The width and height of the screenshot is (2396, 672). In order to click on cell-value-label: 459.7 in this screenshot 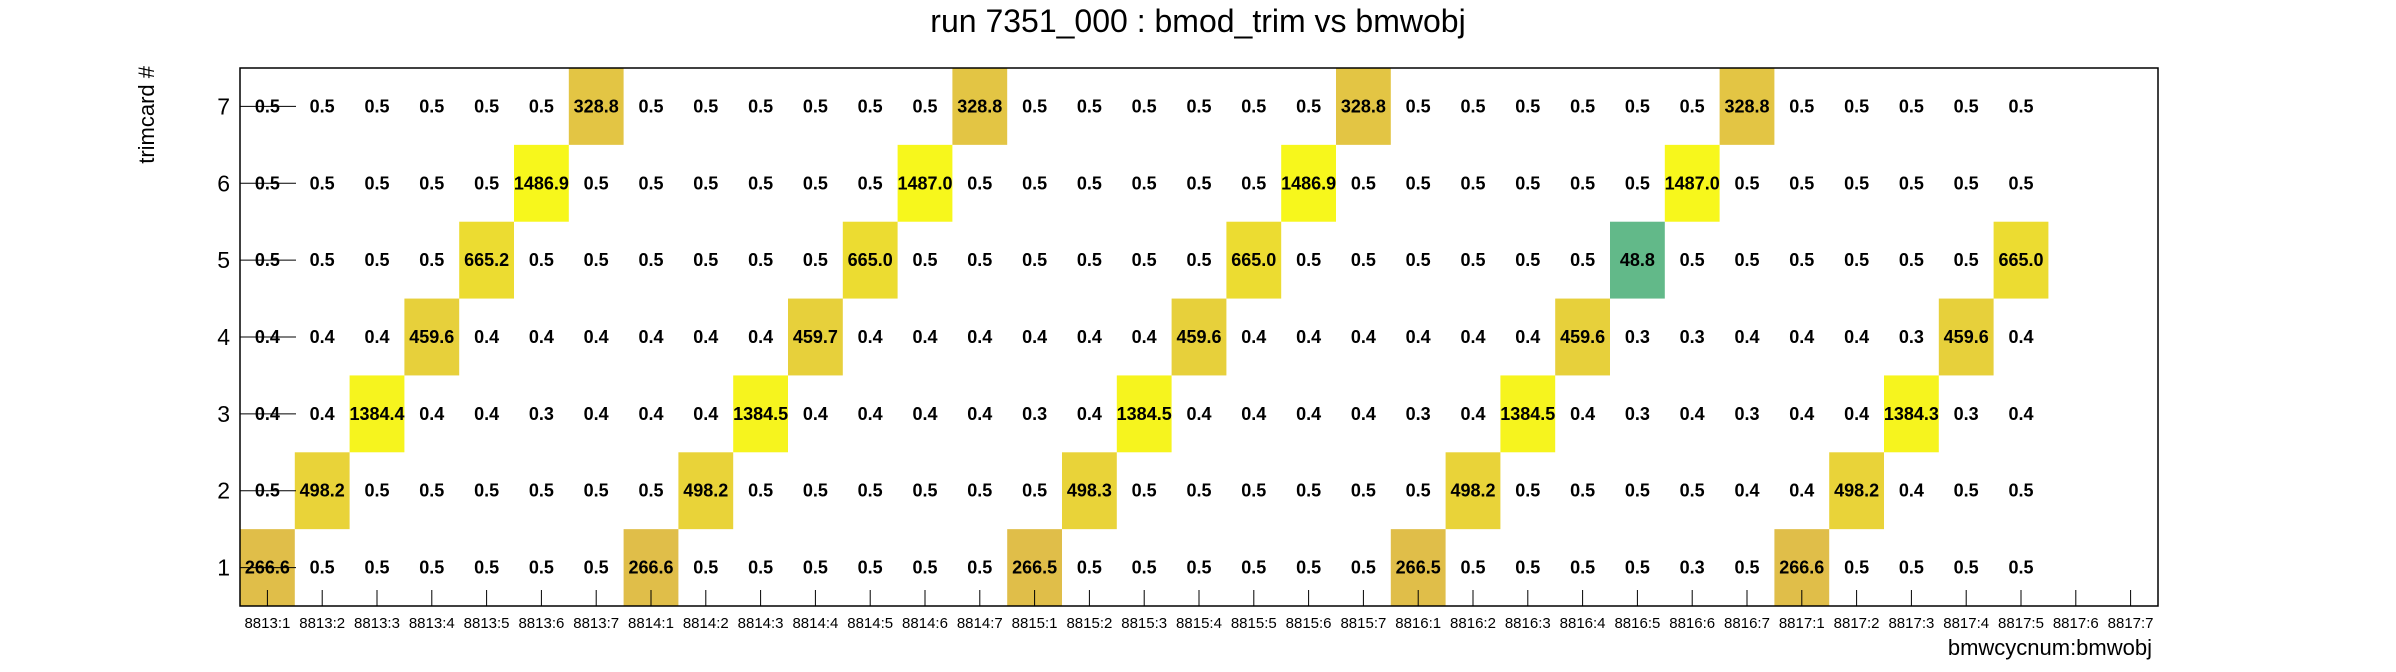, I will do `click(815, 337)`.